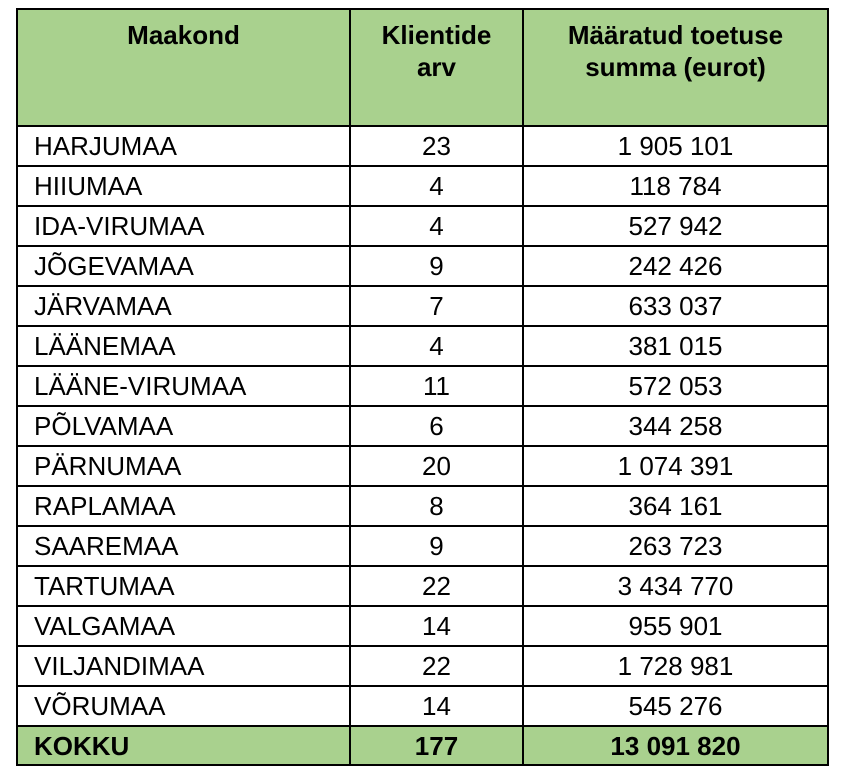  I want to click on county-cell: JÄRVAMAA, so click(183, 306).